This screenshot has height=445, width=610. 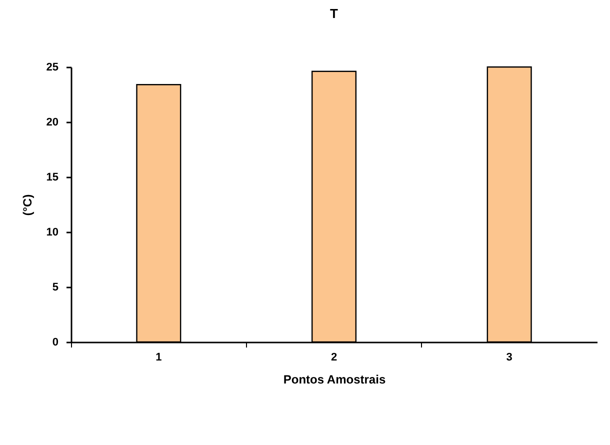 What do you see at coordinates (334, 358) in the screenshot?
I see `x-tick-label: 2` at bounding box center [334, 358].